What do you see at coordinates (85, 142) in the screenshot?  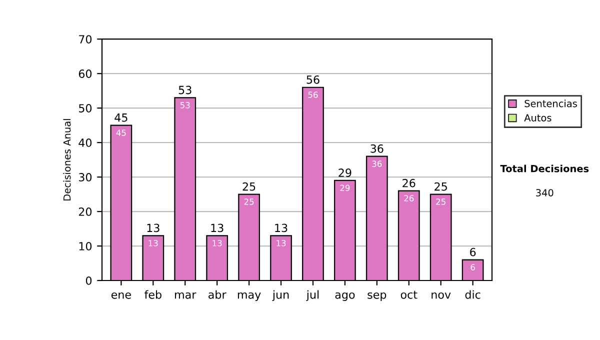 I see `y-tick-label: 40` at bounding box center [85, 142].